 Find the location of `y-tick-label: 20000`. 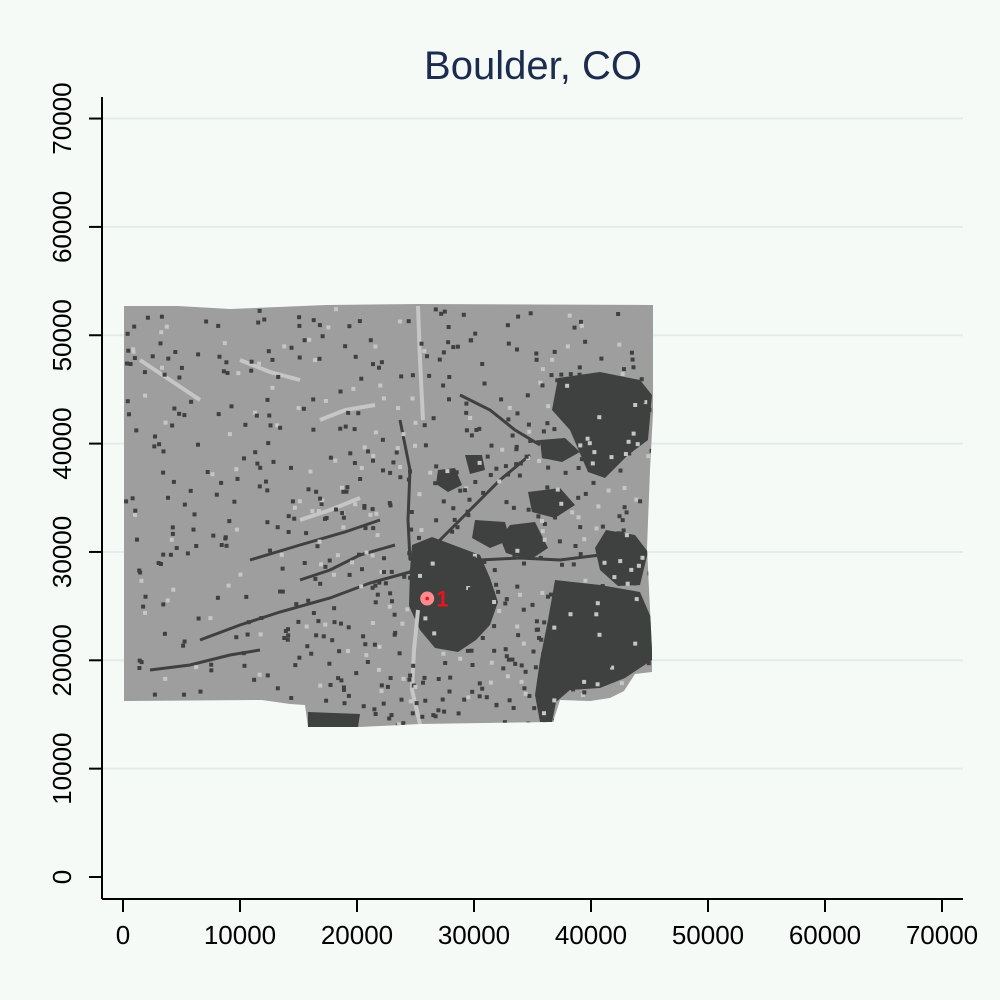

y-tick-label: 20000 is located at coordinates (62, 660).